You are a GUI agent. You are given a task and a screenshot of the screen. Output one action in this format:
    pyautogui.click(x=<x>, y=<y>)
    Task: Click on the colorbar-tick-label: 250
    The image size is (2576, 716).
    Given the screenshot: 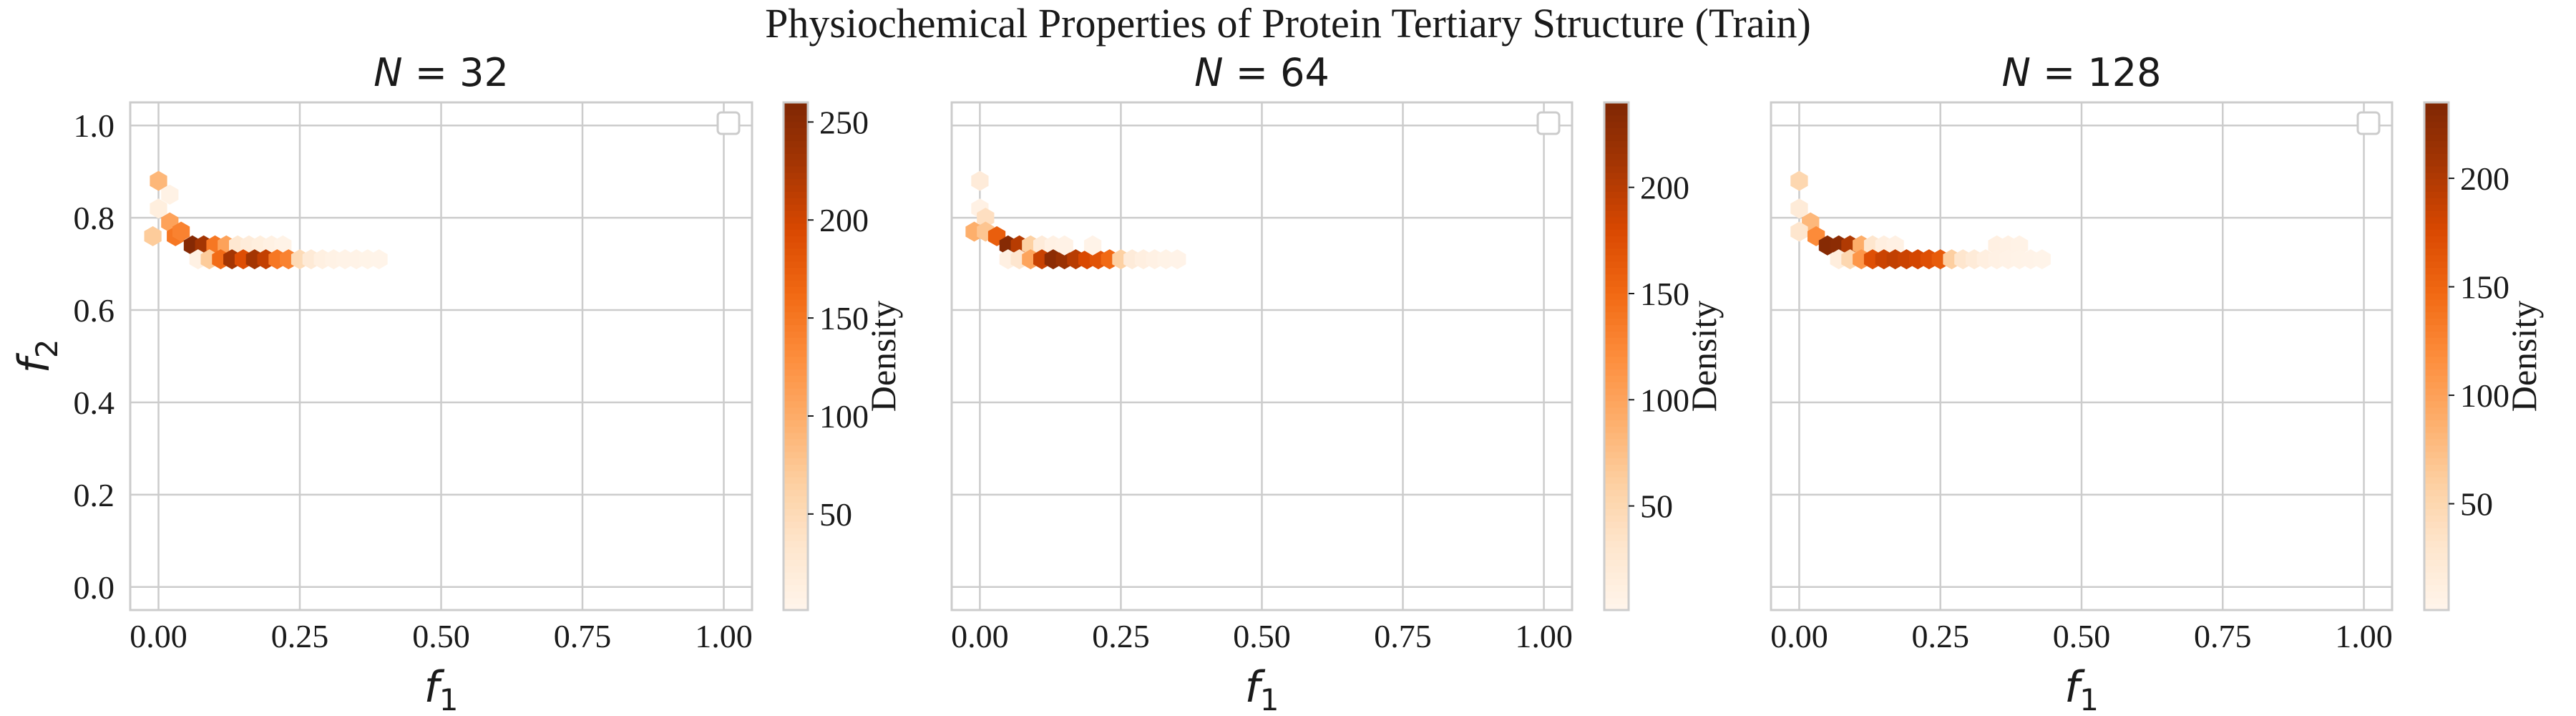 What is the action you would take?
    pyautogui.click(x=844, y=122)
    